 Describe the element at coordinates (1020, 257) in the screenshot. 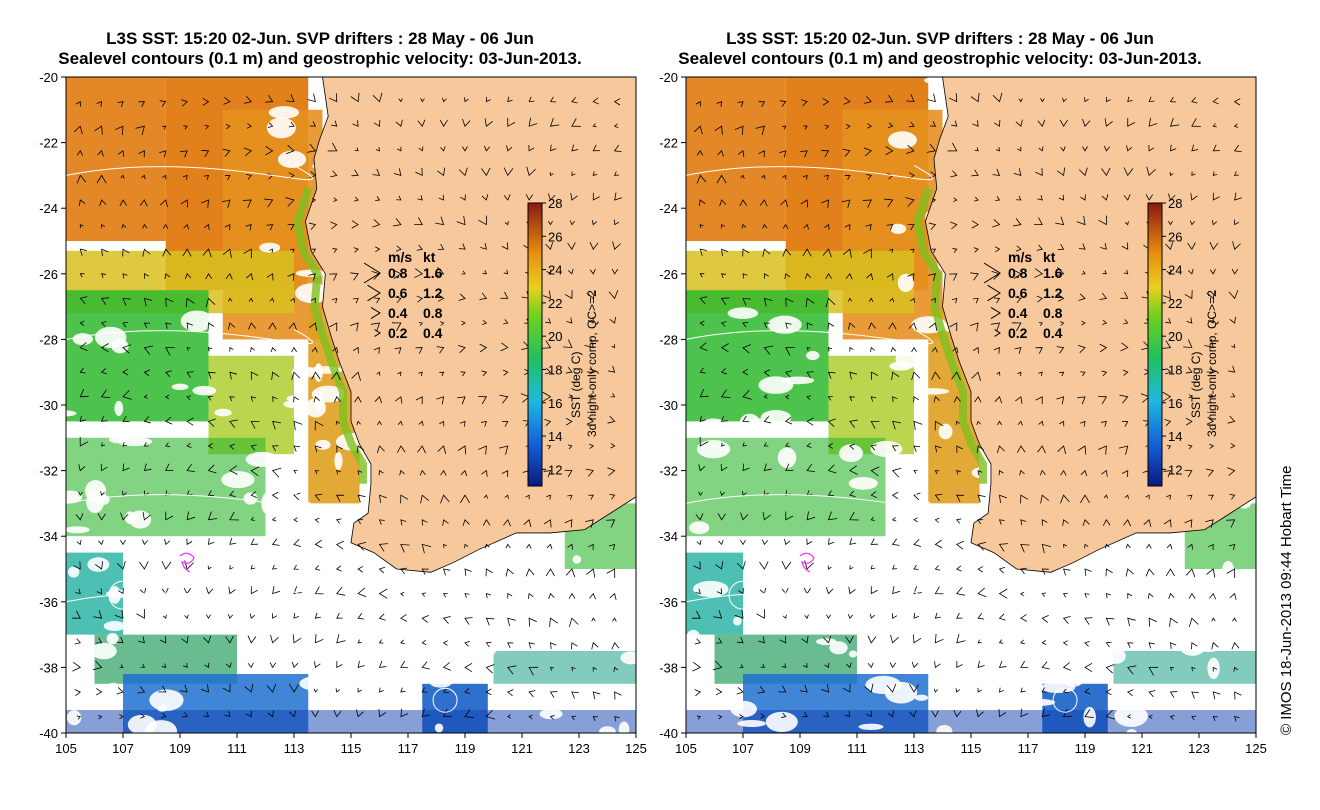

I see `legend-header-ms: m/s` at that location.